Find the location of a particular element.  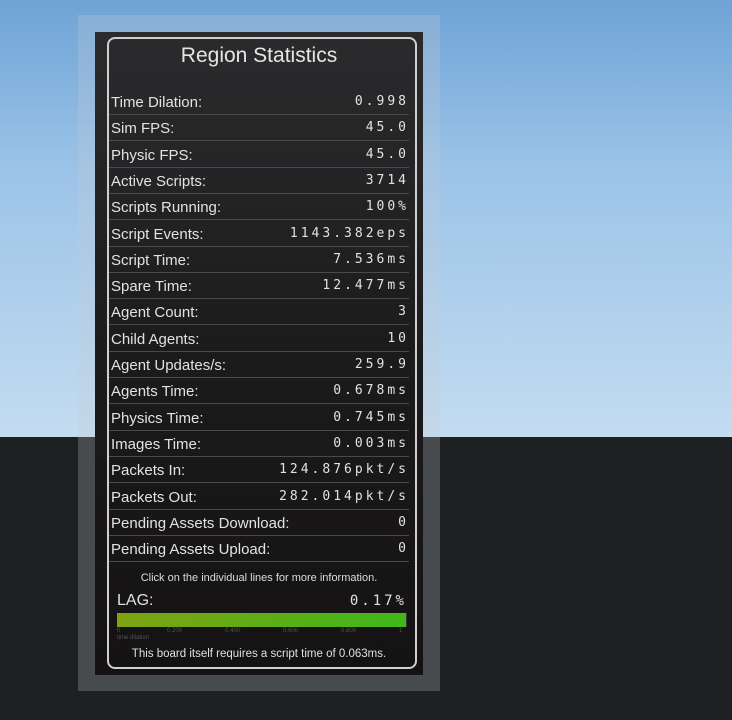

stat-label: Physic FPS: is located at coordinates (152, 155).